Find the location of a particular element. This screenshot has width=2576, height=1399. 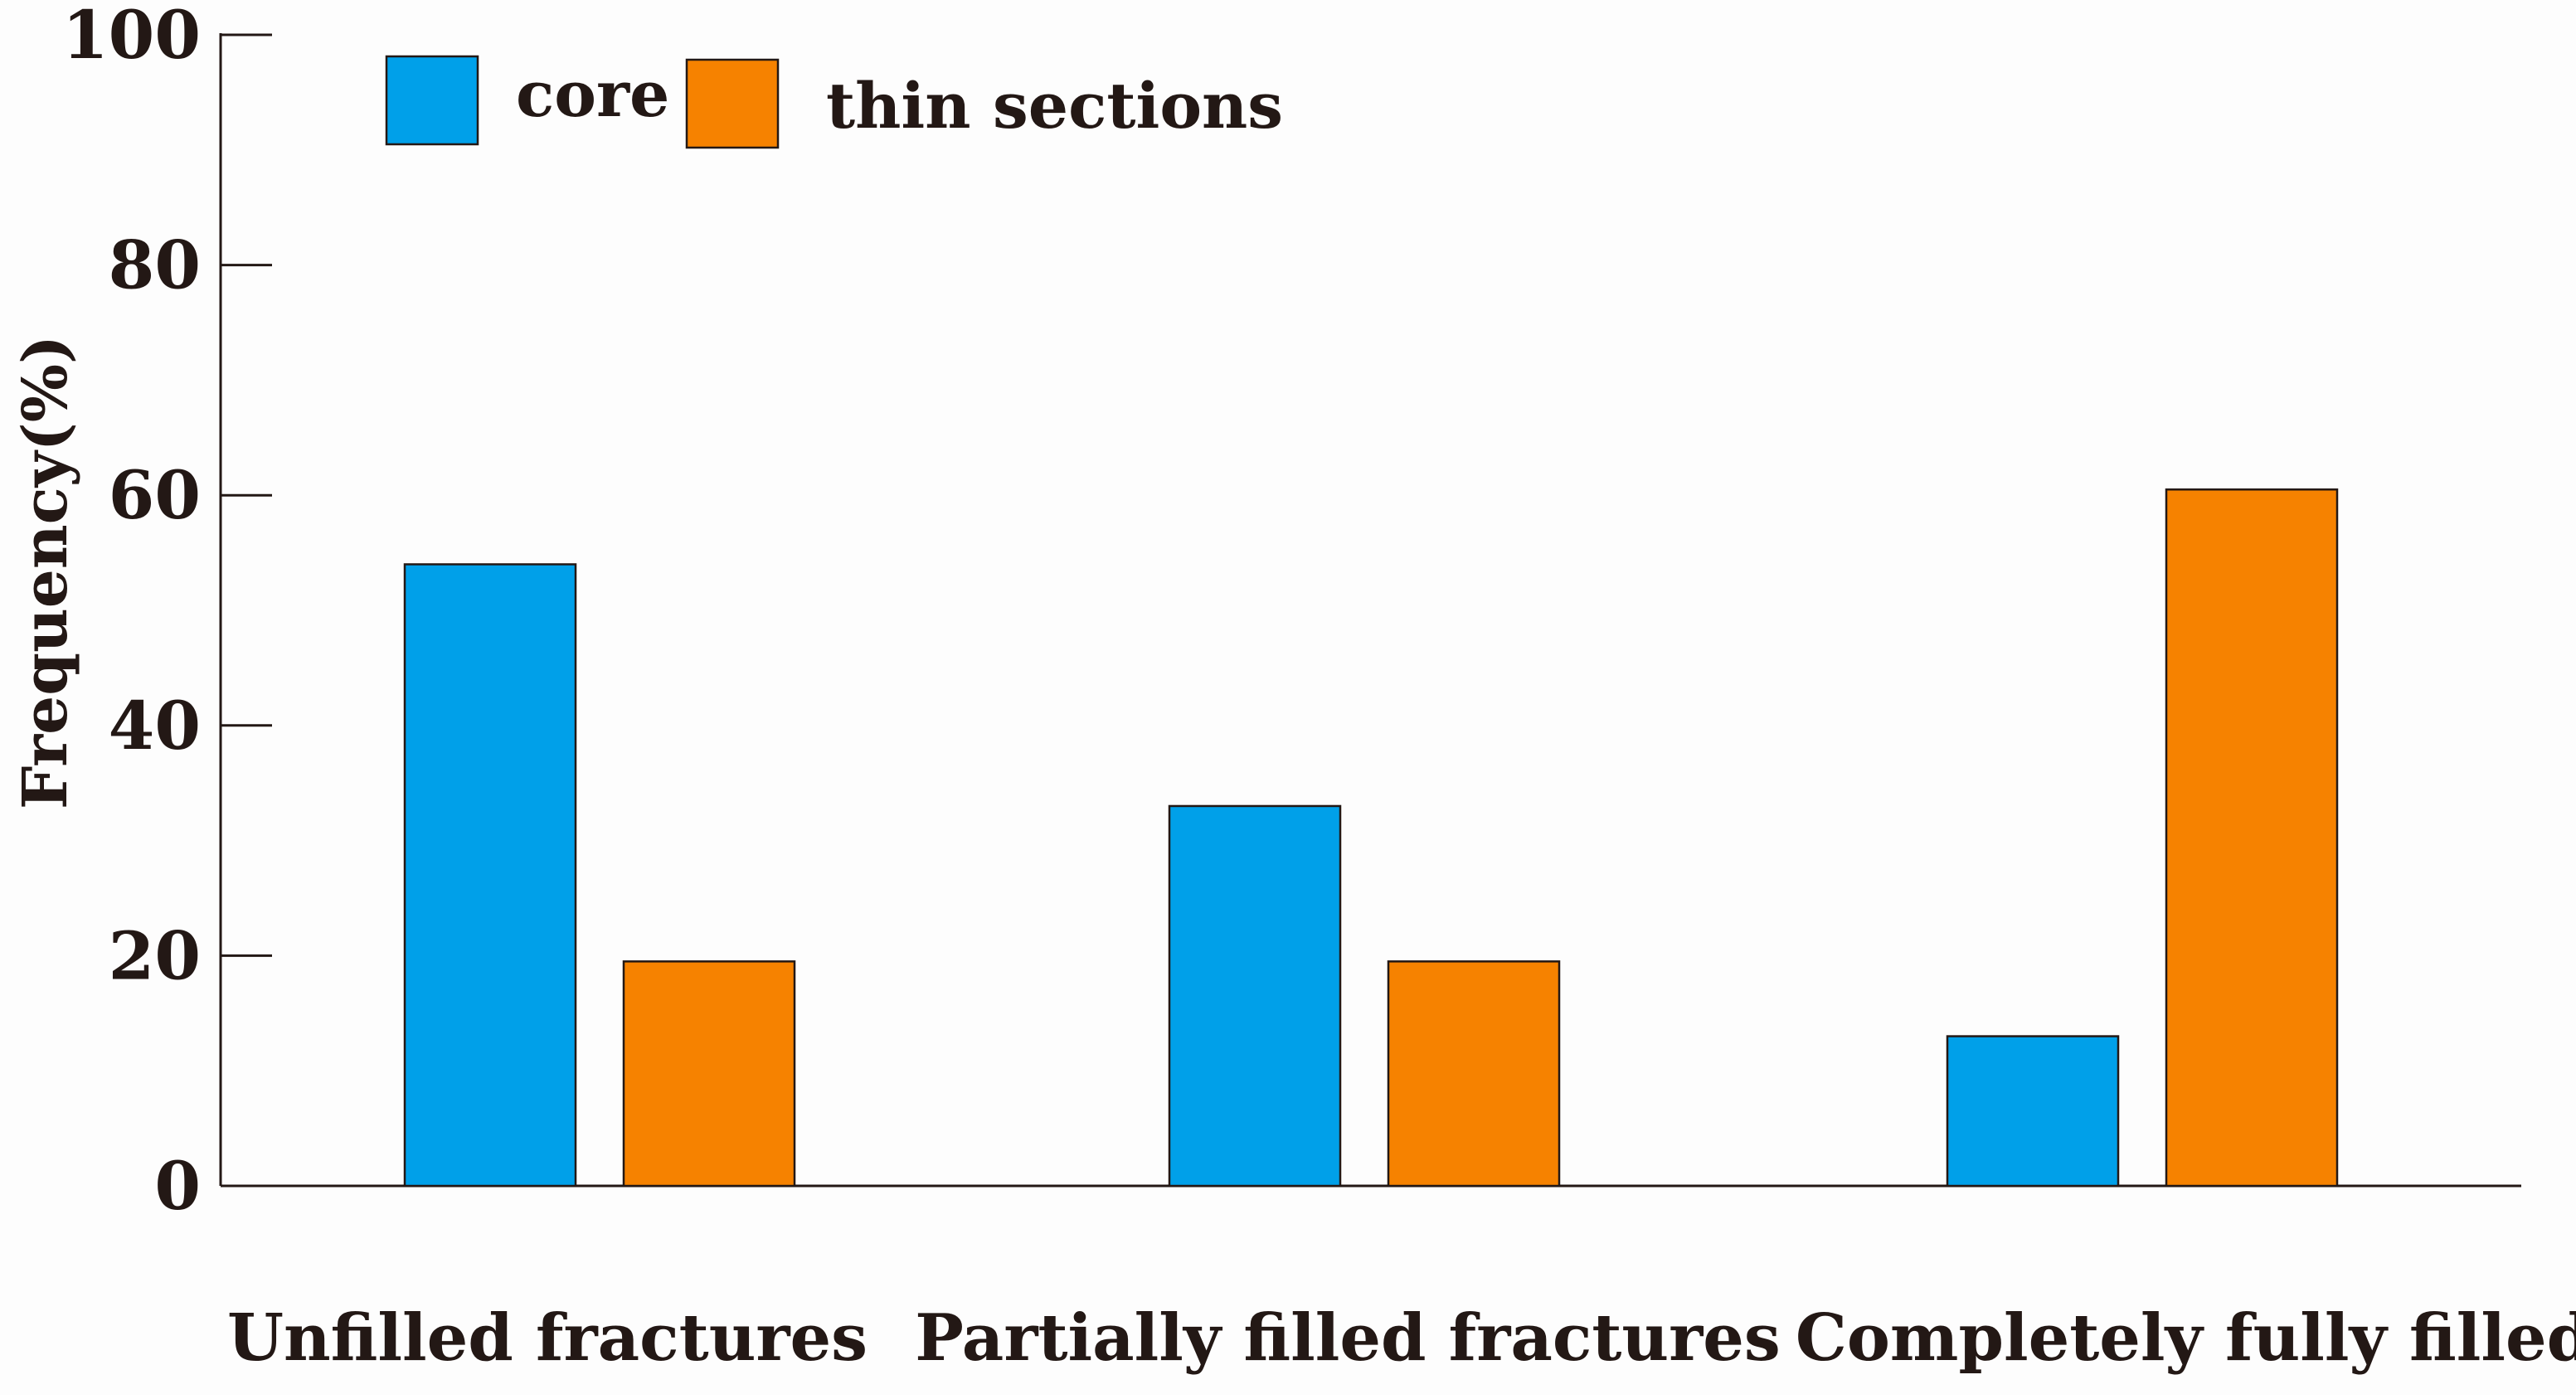

legend-swatch-core is located at coordinates (432, 100).